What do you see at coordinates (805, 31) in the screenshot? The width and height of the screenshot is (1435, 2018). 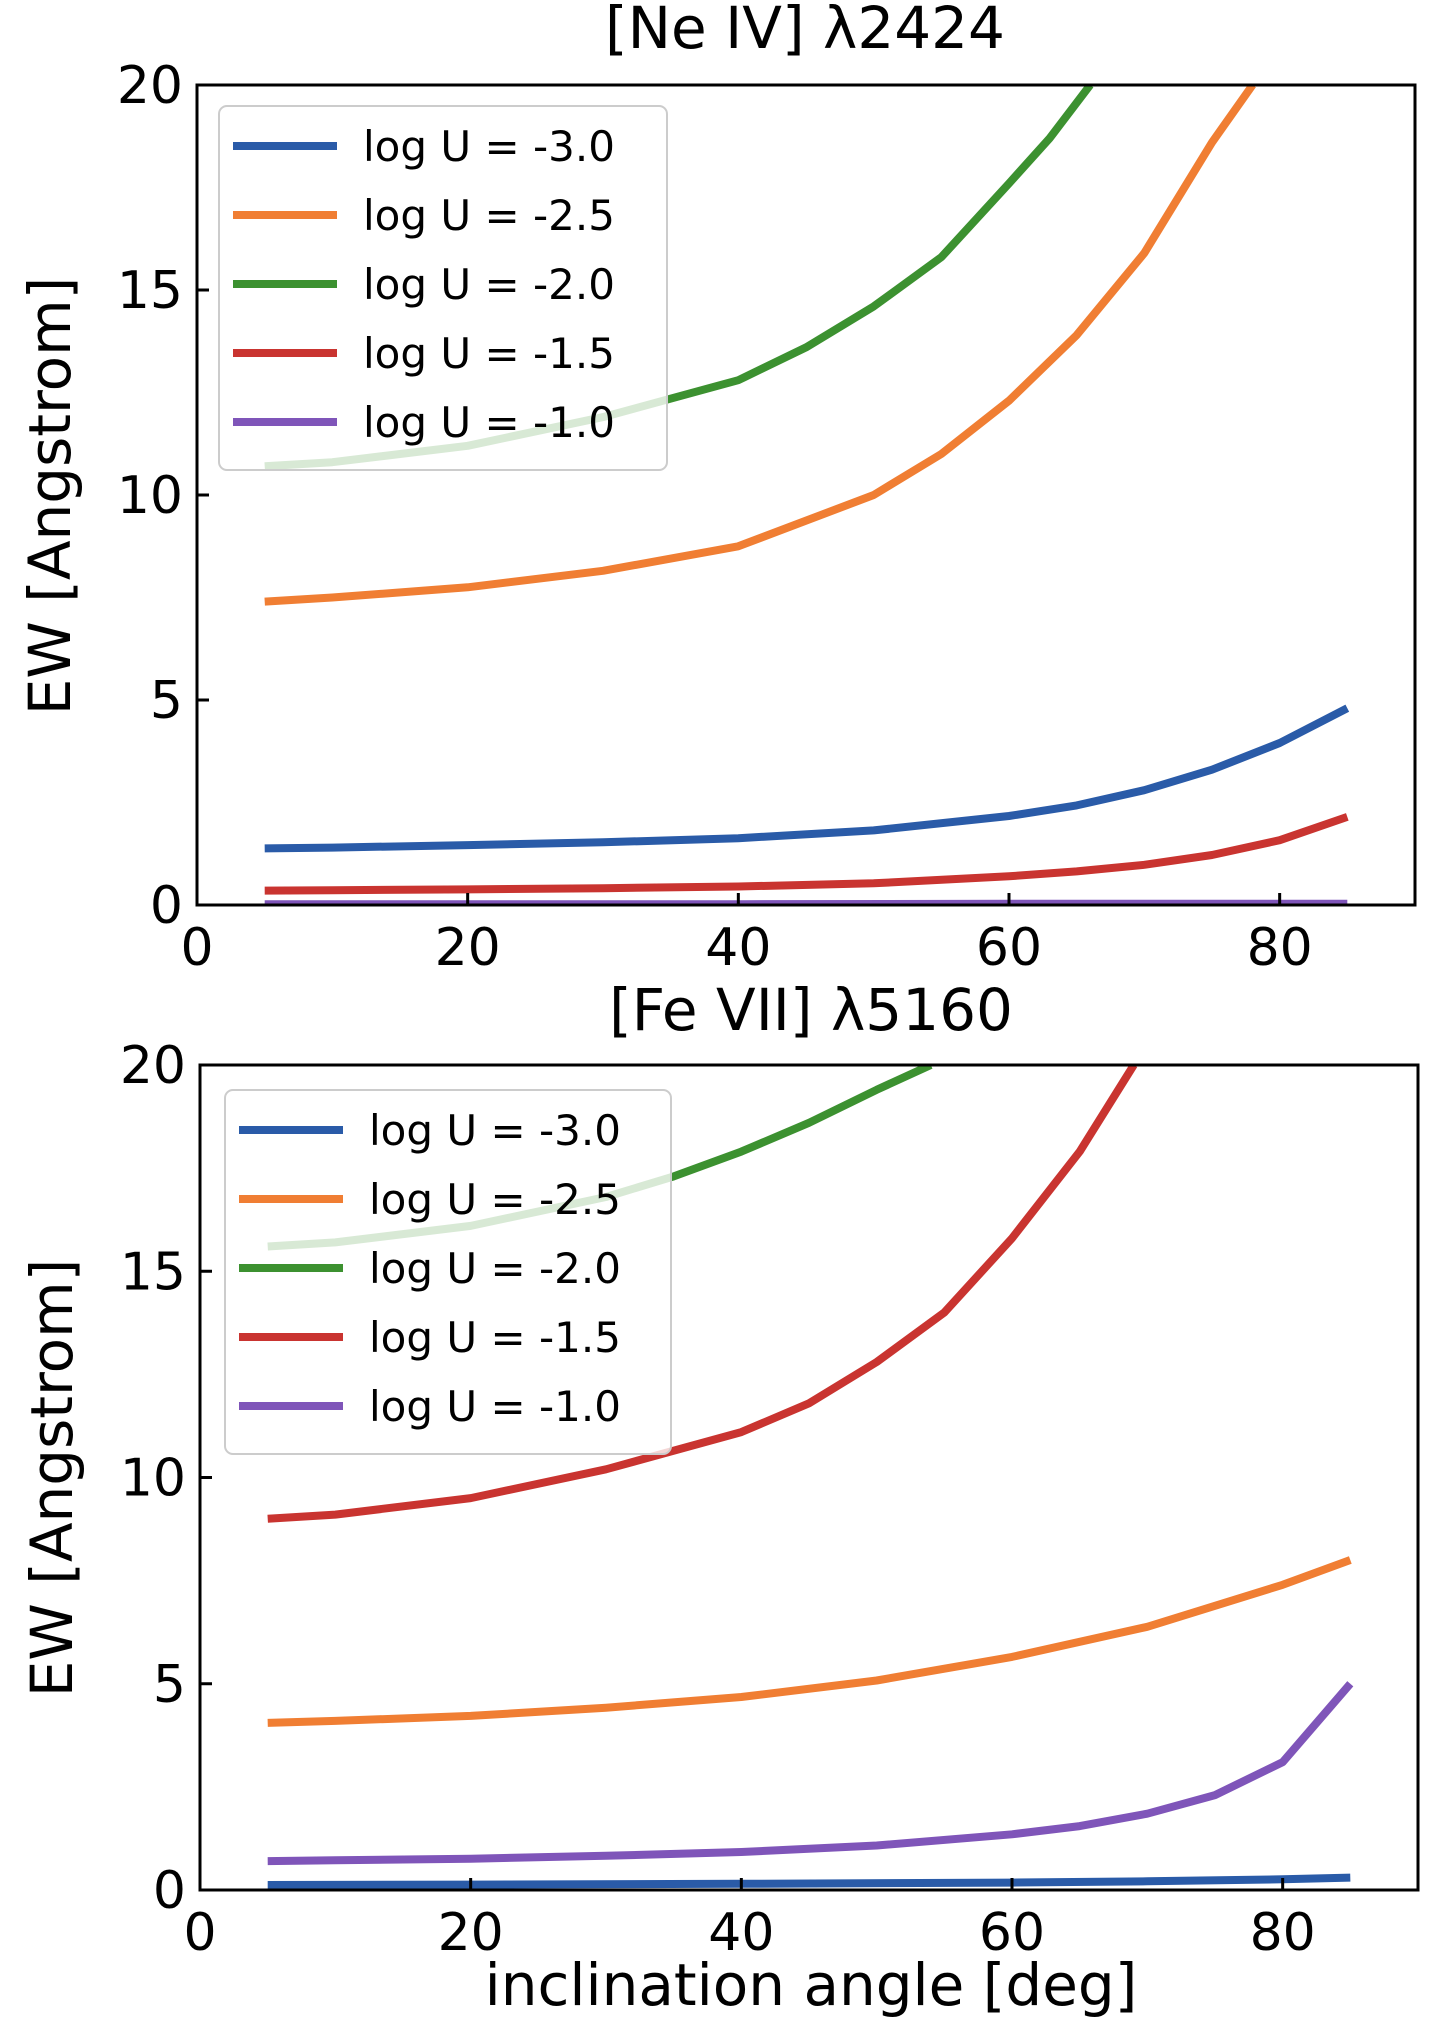 I see `panel-title: [Ne IV] λ2424` at bounding box center [805, 31].